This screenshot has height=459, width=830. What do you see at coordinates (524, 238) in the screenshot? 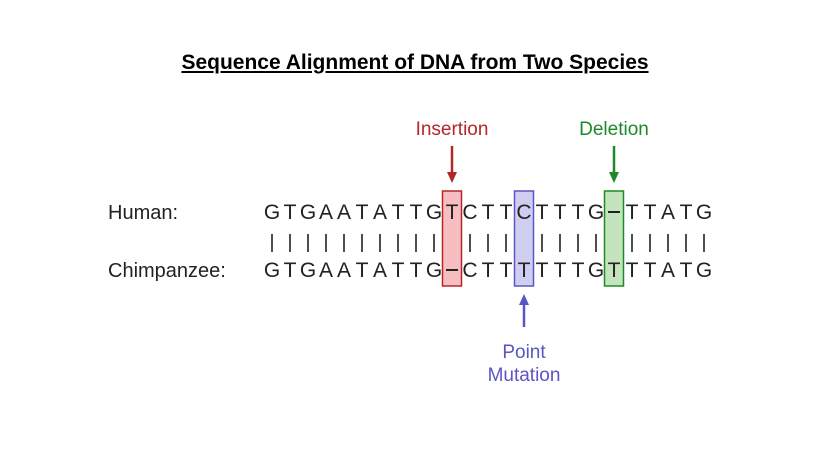
I see `point-mutation-highlight-box` at bounding box center [524, 238].